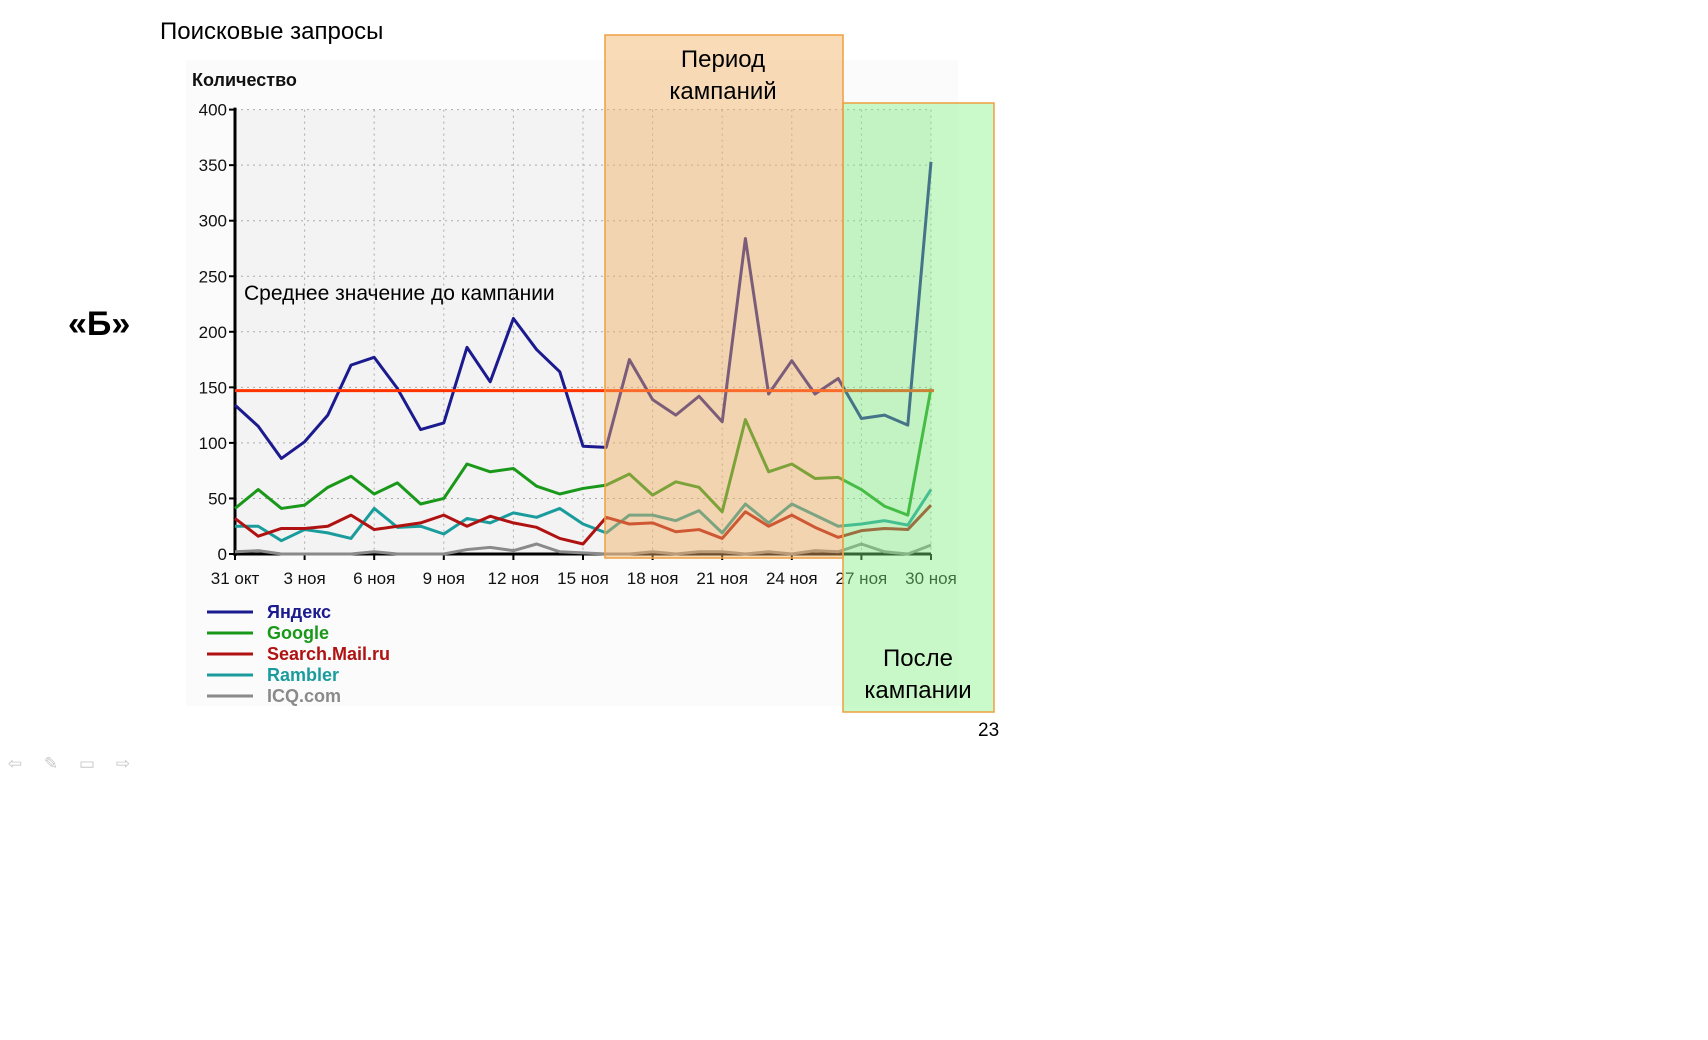 Image resolution: width=1708 pixels, height=1040 pixels. Describe the element at coordinates (724, 296) in the screenshot. I see `campaign-period-box` at that location.